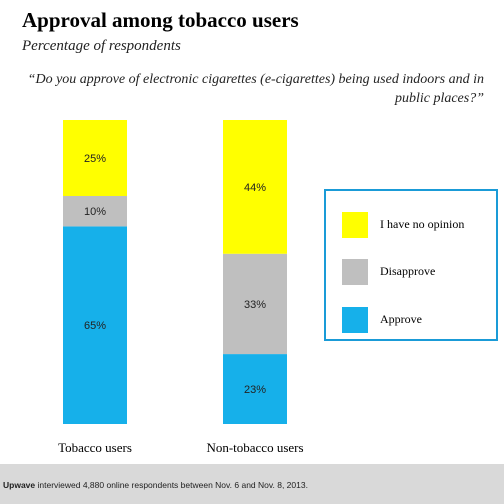  I want to click on data-label-non-tobacco-users-disapprove: 33%, so click(255, 305).